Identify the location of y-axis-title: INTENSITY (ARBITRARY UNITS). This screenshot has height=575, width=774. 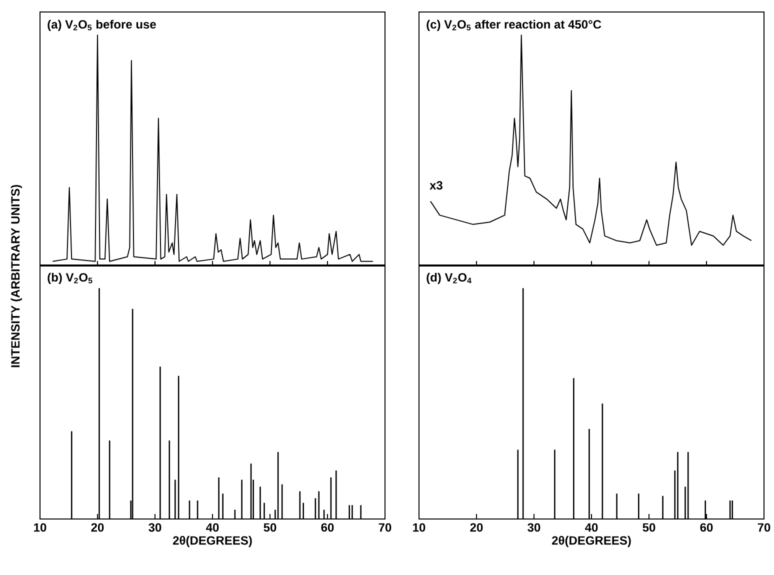
(16, 276).